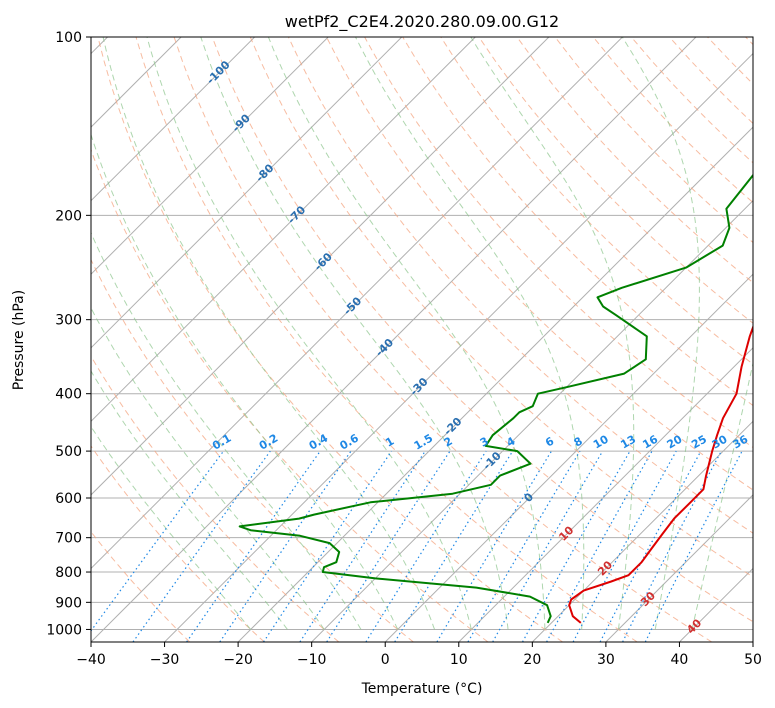 This screenshot has height=708, width=775. What do you see at coordinates (549, 441) in the screenshot?
I see `mixing-ratio-label: 6` at bounding box center [549, 441].